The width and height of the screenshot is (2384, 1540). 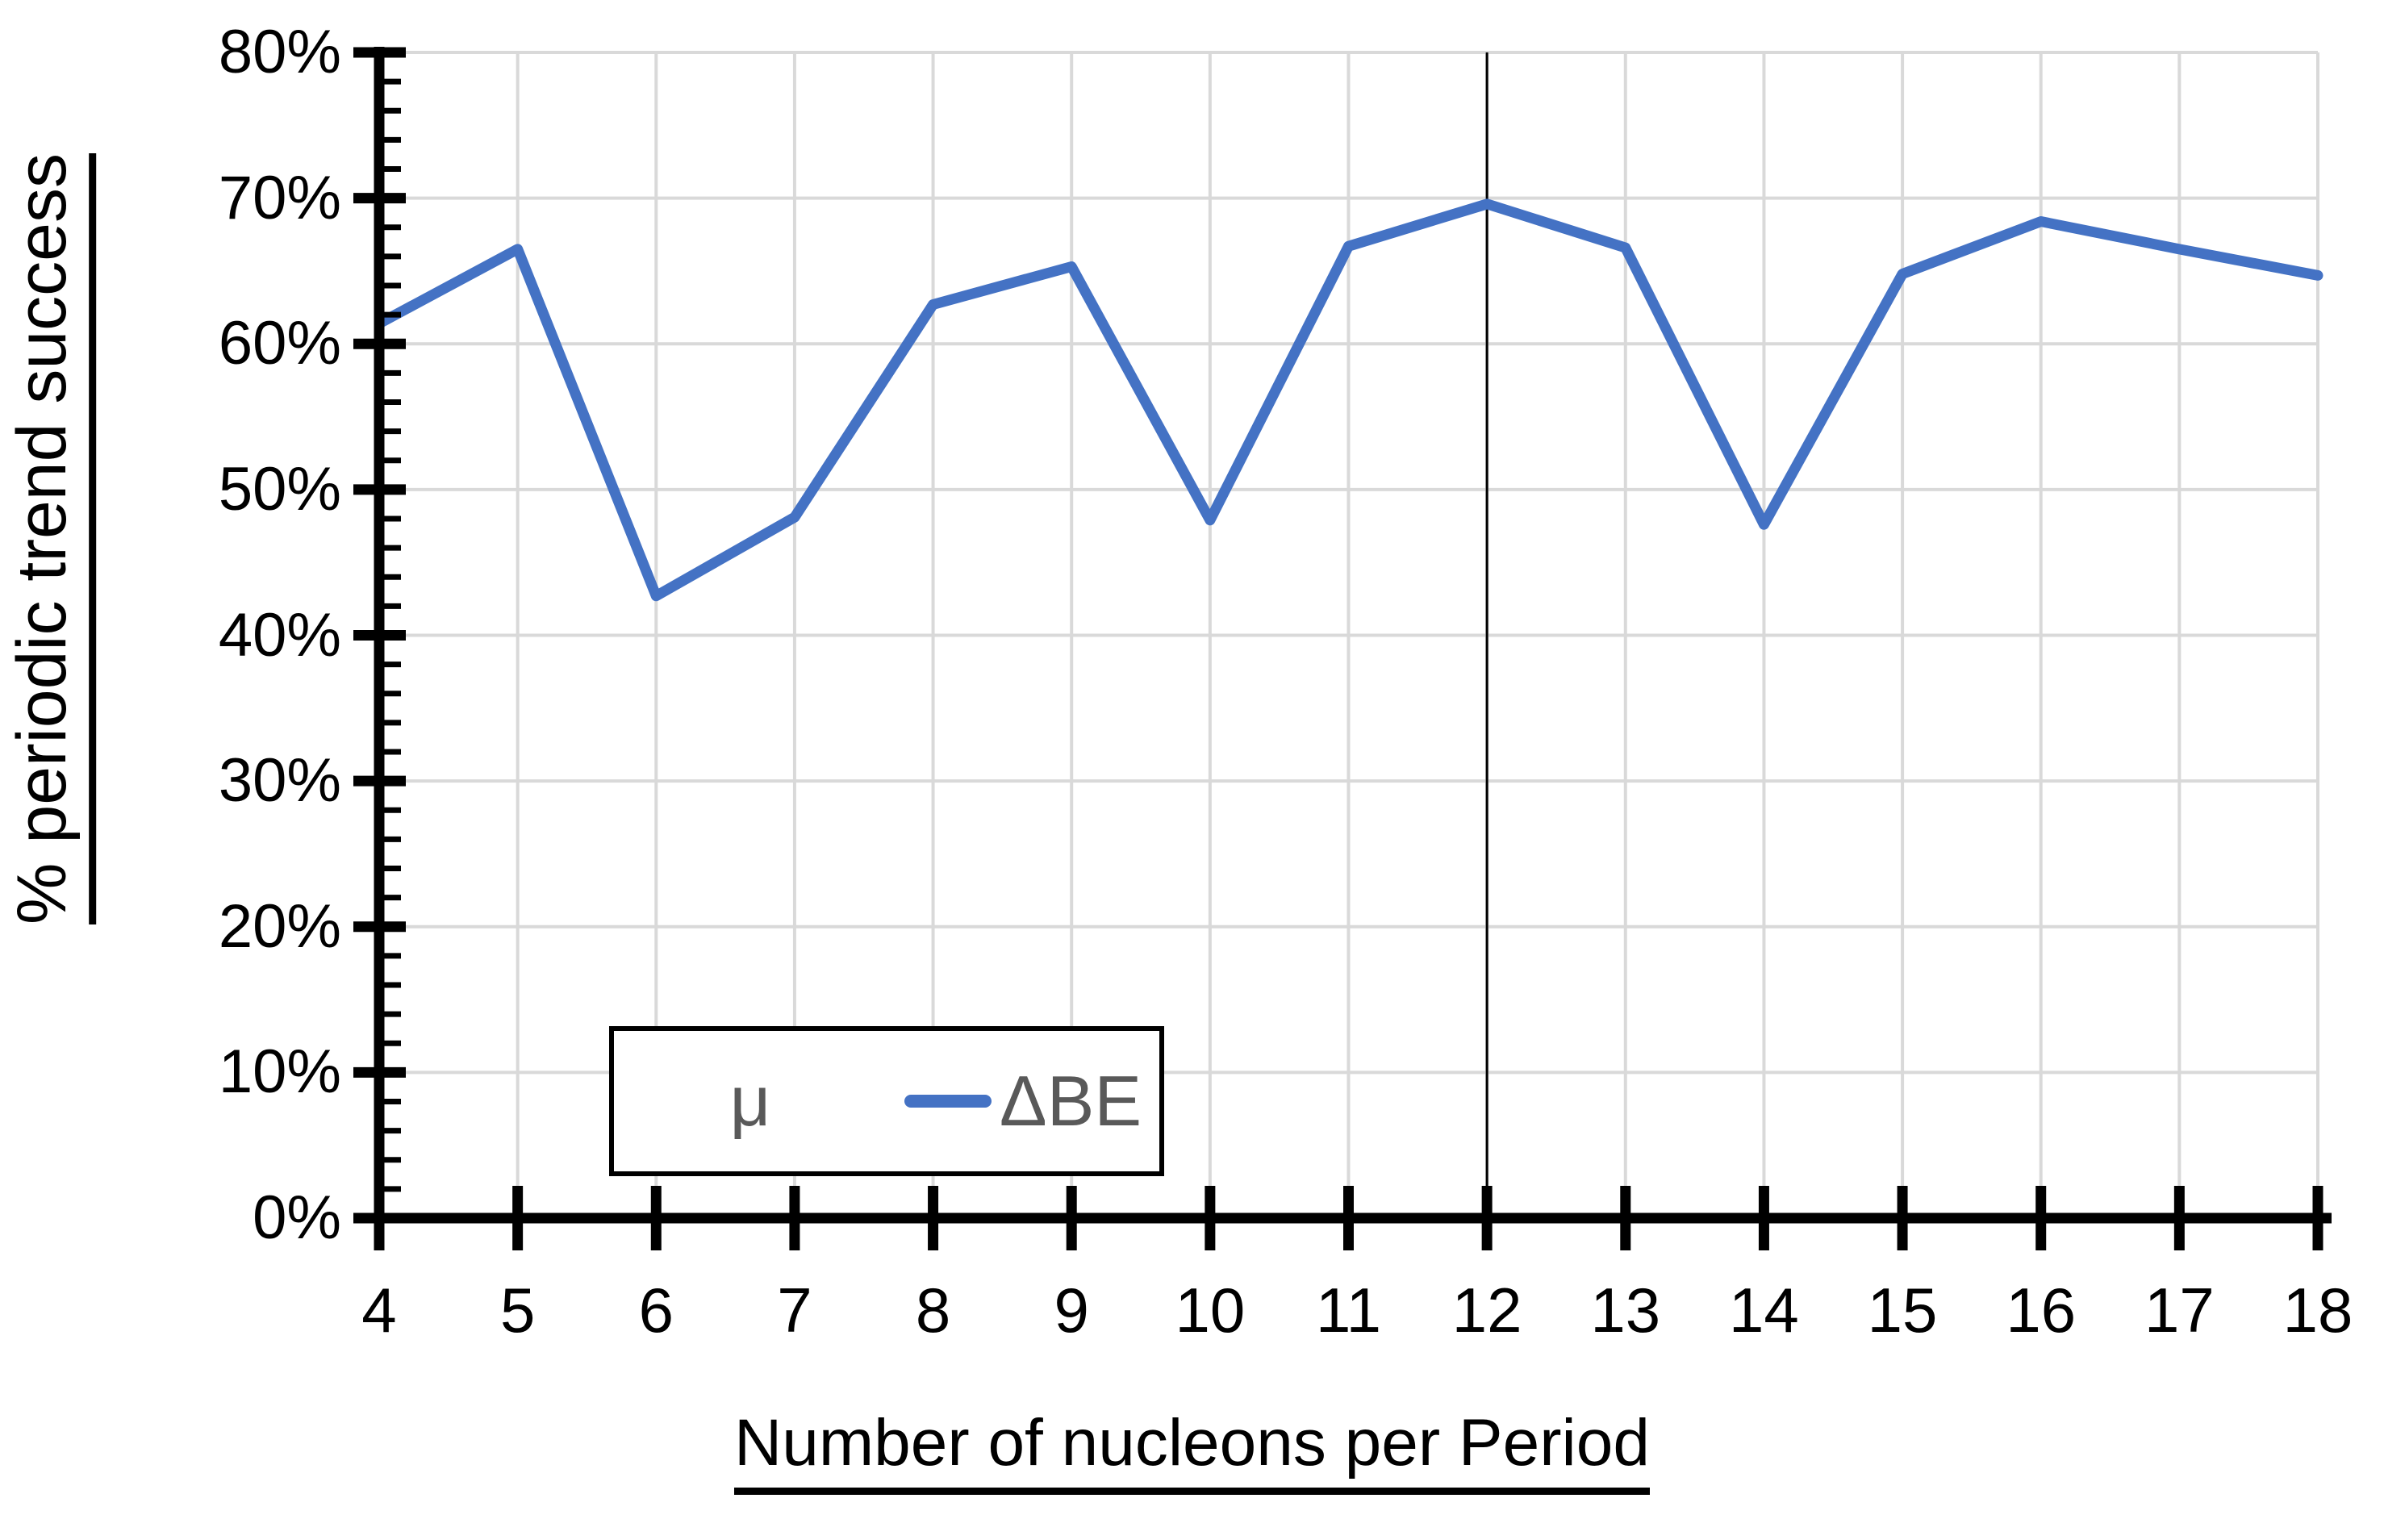 I want to click on y-tick-label: 70%, so click(x=279, y=197).